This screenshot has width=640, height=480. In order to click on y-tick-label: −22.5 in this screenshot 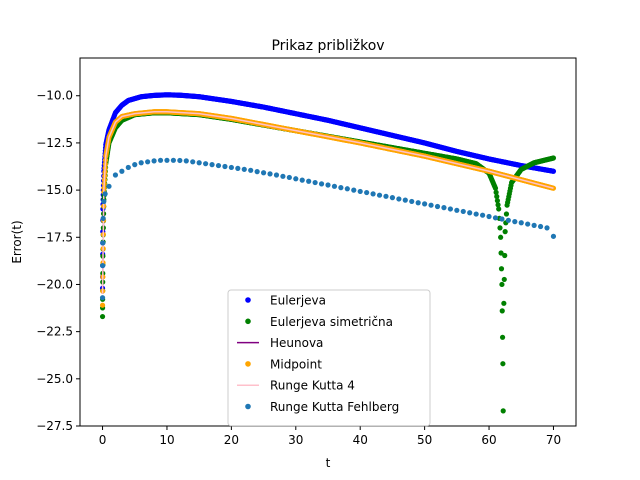, I will do `click(54, 332)`.